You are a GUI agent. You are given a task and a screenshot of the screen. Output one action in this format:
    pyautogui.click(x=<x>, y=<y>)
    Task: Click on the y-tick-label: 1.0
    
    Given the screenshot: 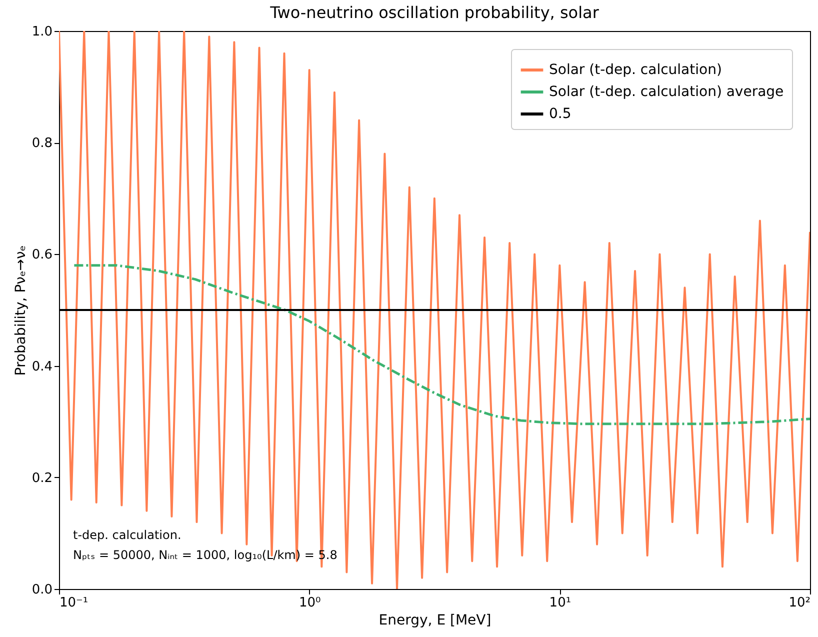 What is the action you would take?
    pyautogui.click(x=42, y=32)
    